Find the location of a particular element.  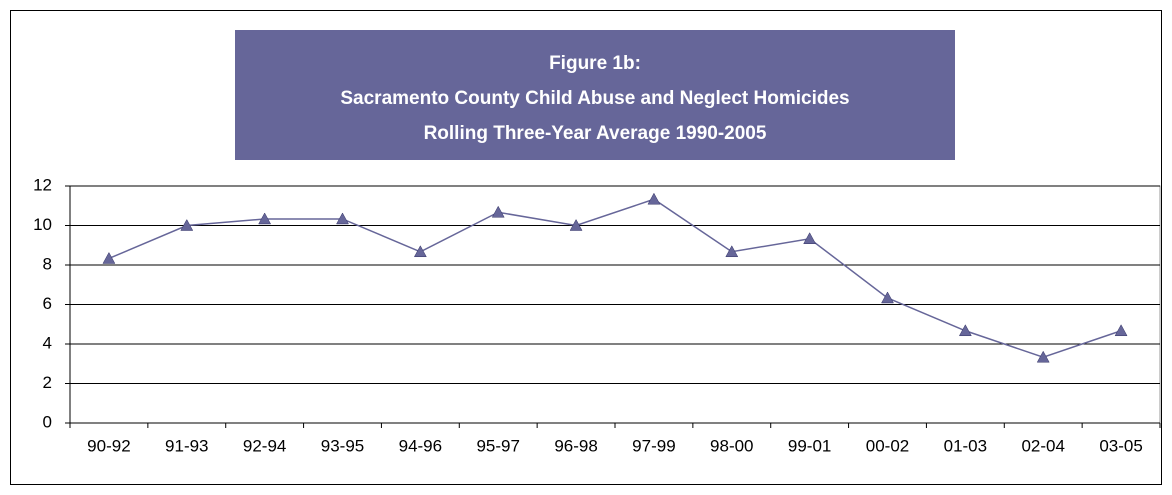

x-tick-label: 96-98 is located at coordinates (575, 445).